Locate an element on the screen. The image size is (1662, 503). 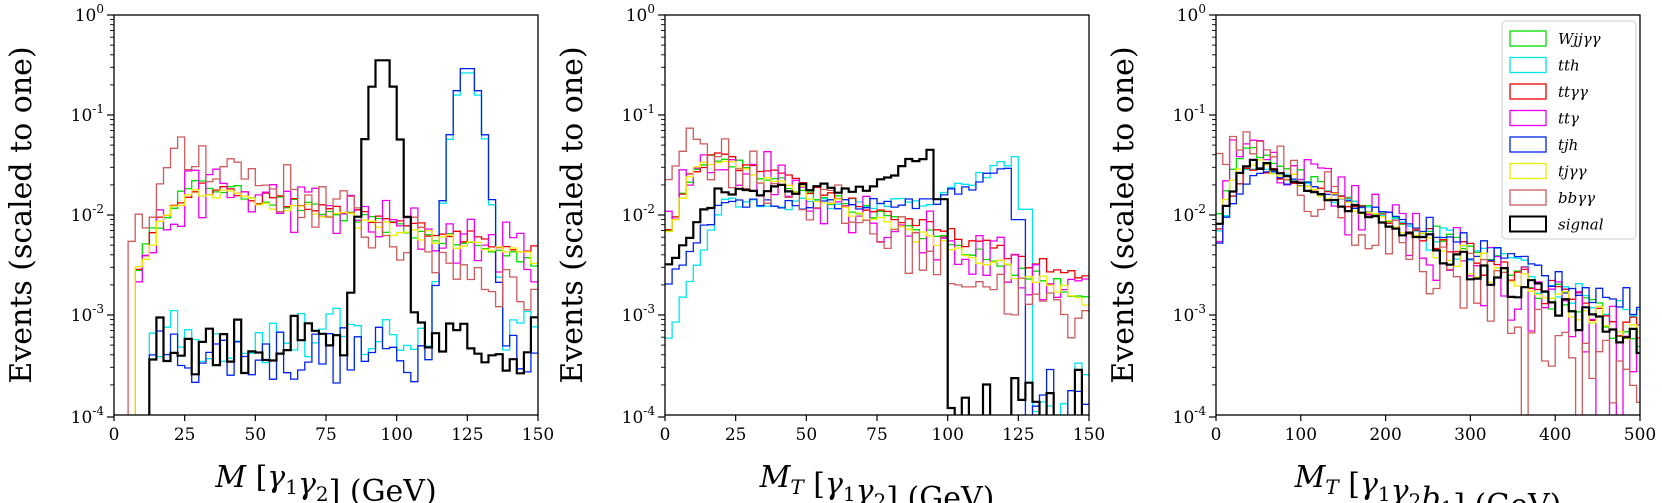
legend: Wjjγγ tth ttγγ ttγ tjh tjγγ bbγγ signal is located at coordinates (1569, 130).